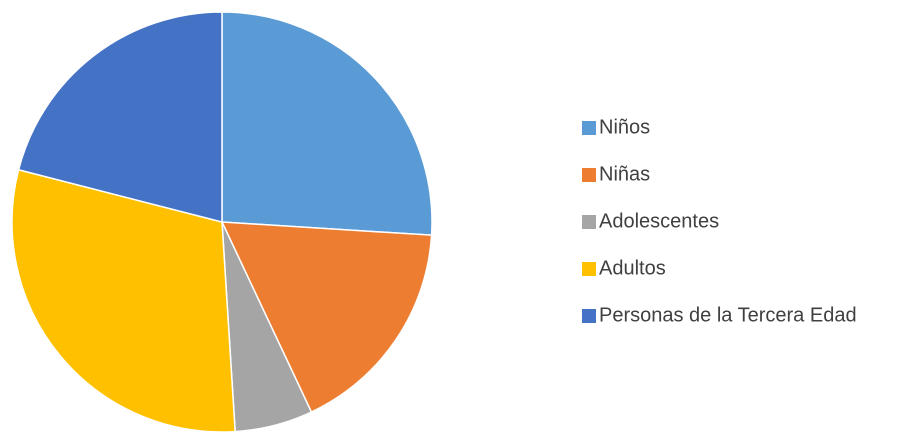 The width and height of the screenshot is (906, 445). What do you see at coordinates (659, 221) in the screenshot?
I see `legend-label: Adolescentes` at bounding box center [659, 221].